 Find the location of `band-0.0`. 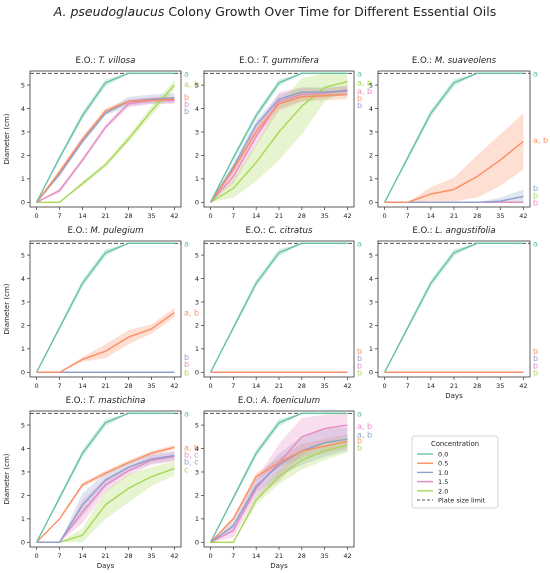

band-0.0 is located at coordinates (454, 308).